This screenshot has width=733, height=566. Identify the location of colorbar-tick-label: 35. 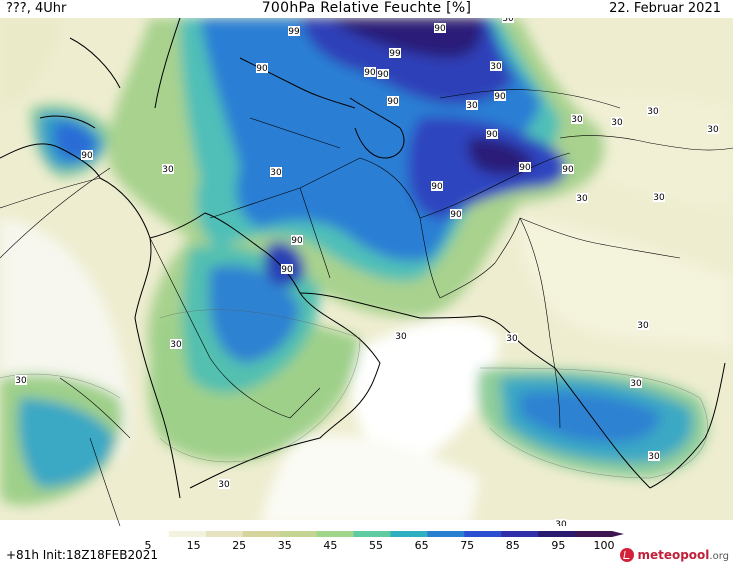
(284, 545).